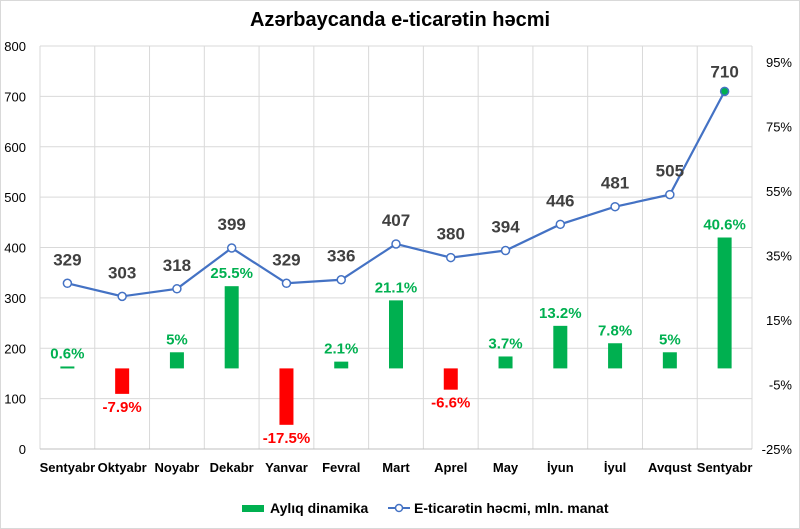  I want to click on category-label: Avqust, so click(670, 467).